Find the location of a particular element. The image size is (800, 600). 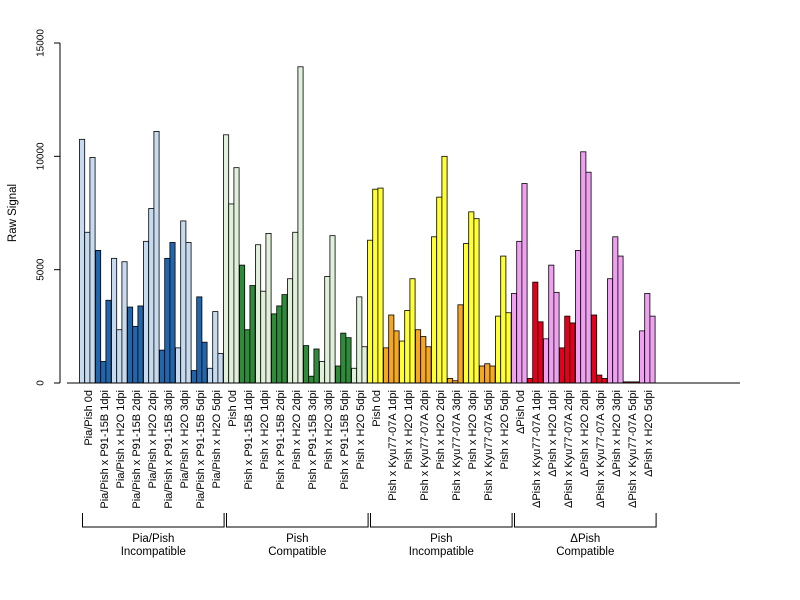

x-tick-label: Pish x Kyu77-07A 1dpi is located at coordinates (393, 445).